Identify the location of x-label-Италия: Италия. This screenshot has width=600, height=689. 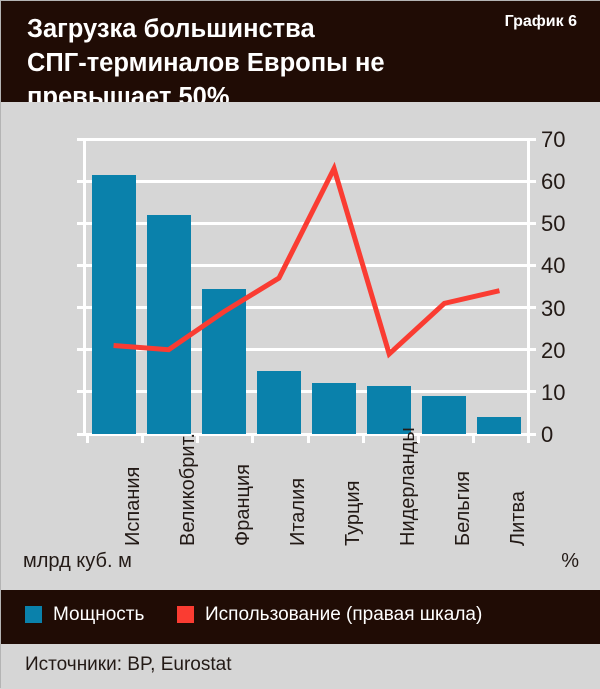
(297, 511).